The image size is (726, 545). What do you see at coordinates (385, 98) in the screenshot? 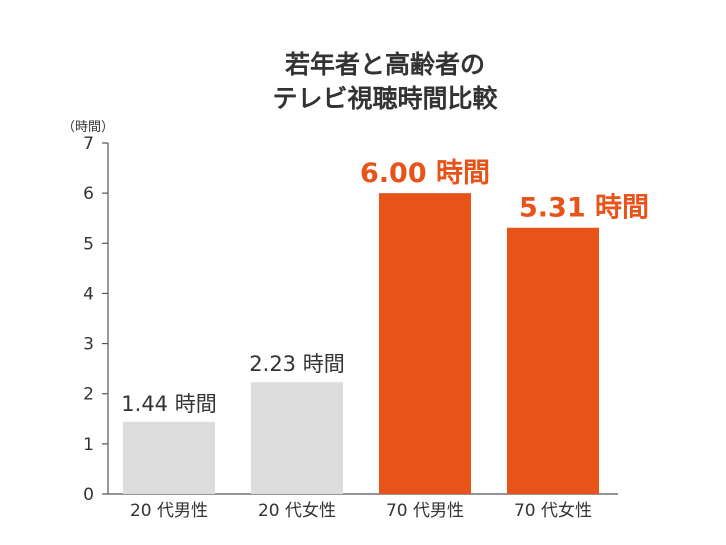
I see `chart-title-line-2: テレビ視聴時間比較` at bounding box center [385, 98].